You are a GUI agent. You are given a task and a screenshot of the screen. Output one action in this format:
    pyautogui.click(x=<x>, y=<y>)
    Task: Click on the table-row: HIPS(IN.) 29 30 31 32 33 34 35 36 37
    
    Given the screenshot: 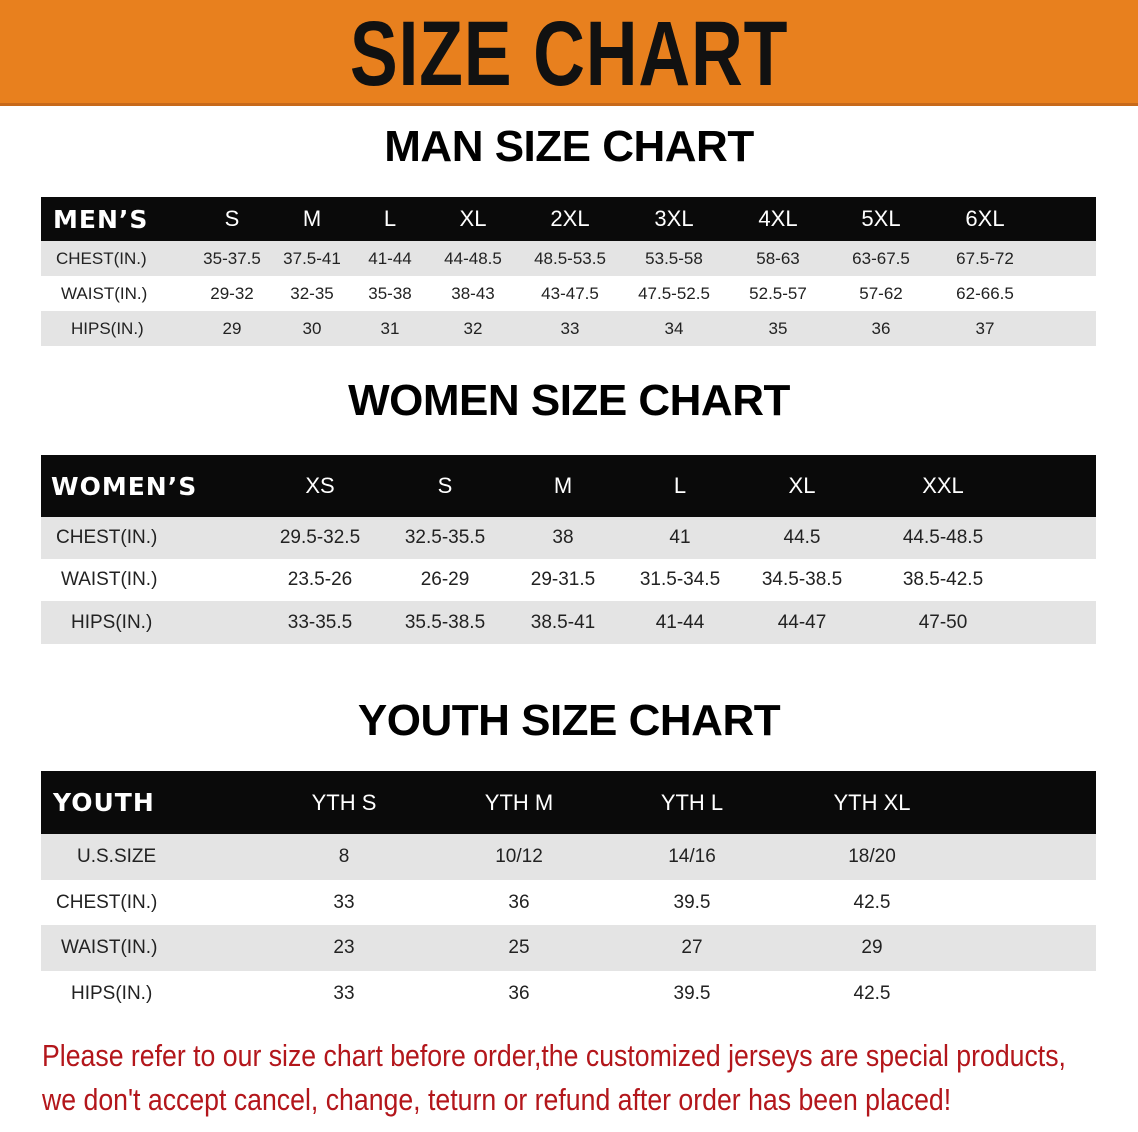 What is the action you would take?
    pyautogui.click(x=568, y=328)
    